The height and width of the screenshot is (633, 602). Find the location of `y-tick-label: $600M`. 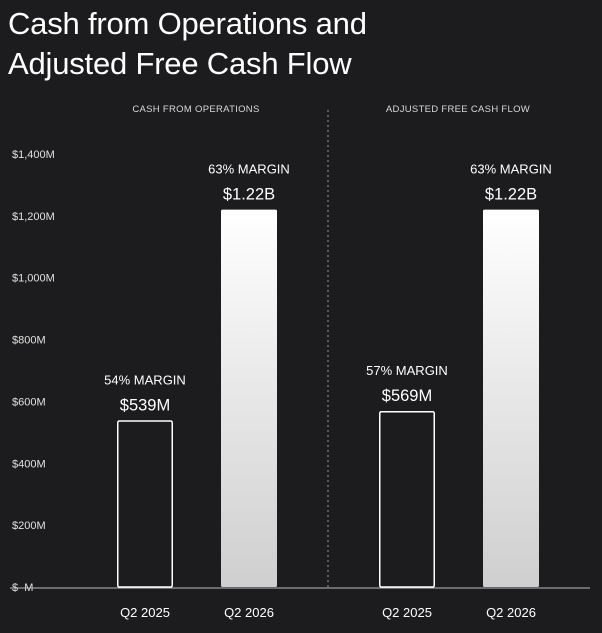

y-tick-label: $600M is located at coordinates (29, 402).